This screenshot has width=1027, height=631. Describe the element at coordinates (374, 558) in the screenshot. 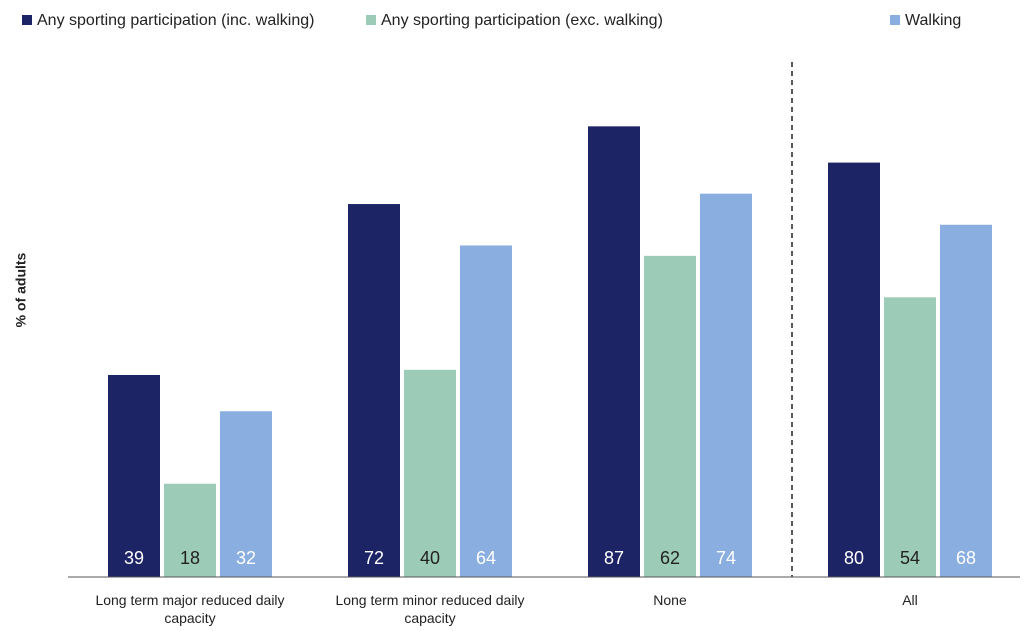

I see `data-label: 72` at that location.